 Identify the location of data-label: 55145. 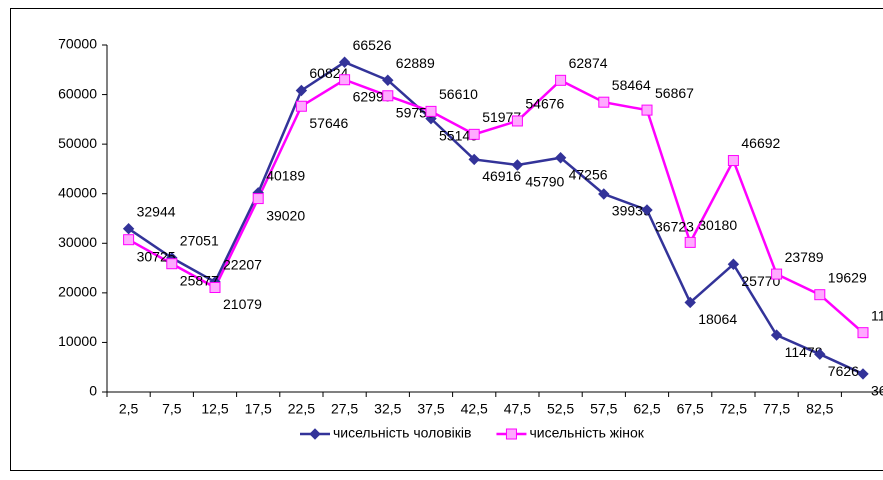
(458, 135).